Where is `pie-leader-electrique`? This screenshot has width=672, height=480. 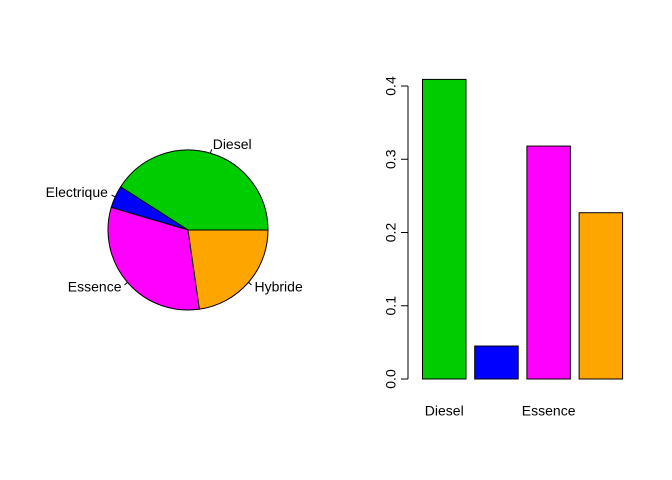 pie-leader-electrique is located at coordinates (113, 196).